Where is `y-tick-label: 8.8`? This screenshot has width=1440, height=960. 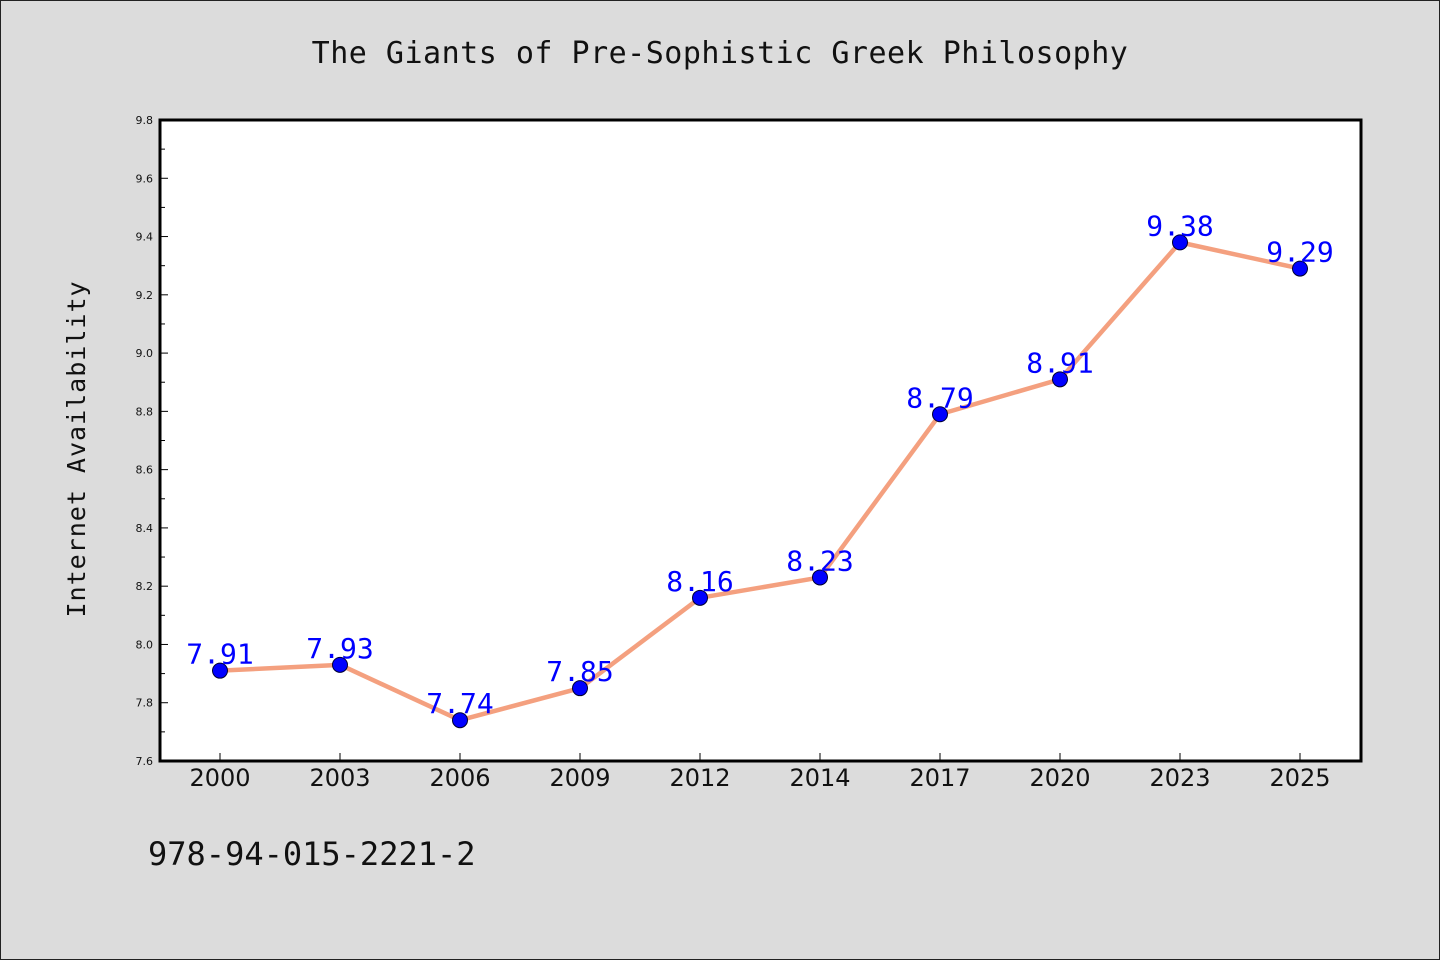
y-tick-label: 8.8 is located at coordinates (145, 411).